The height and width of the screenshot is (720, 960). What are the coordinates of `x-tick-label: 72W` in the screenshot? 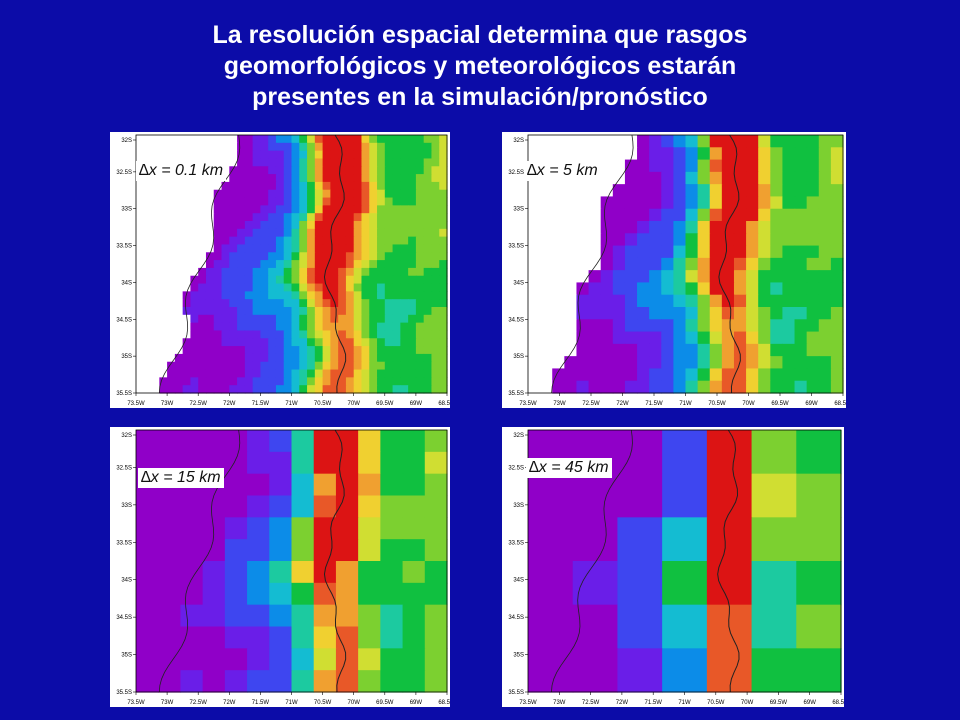 It's located at (229, 703).